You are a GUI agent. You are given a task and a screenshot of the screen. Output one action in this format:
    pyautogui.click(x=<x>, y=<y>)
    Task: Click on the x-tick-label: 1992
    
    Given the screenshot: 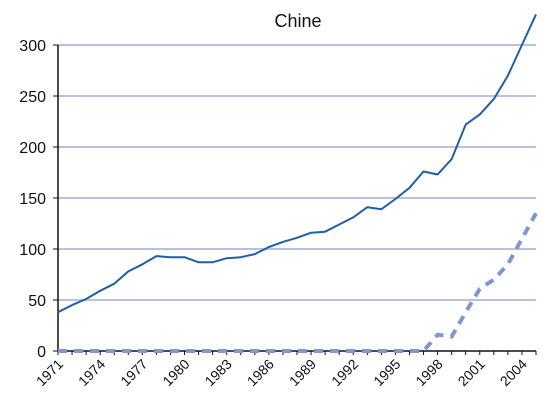 What is the action you would take?
    pyautogui.click(x=344, y=372)
    